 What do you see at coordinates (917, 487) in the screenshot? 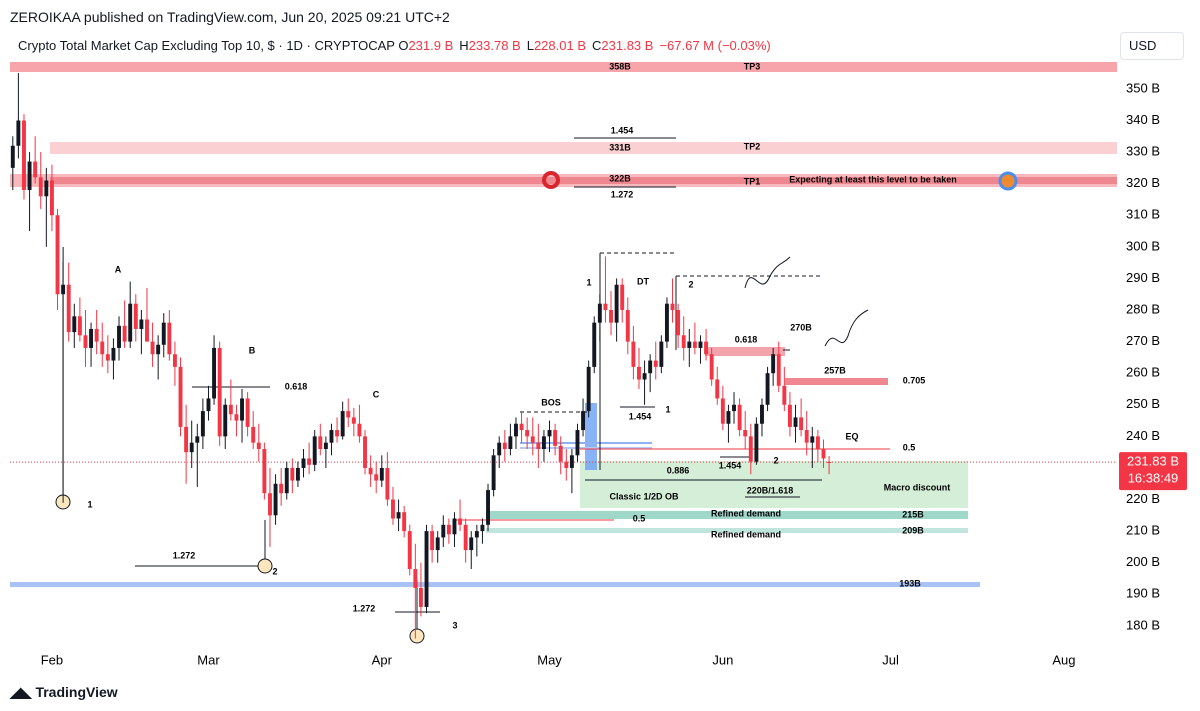
I see `annotation: Macro discount` at bounding box center [917, 487].